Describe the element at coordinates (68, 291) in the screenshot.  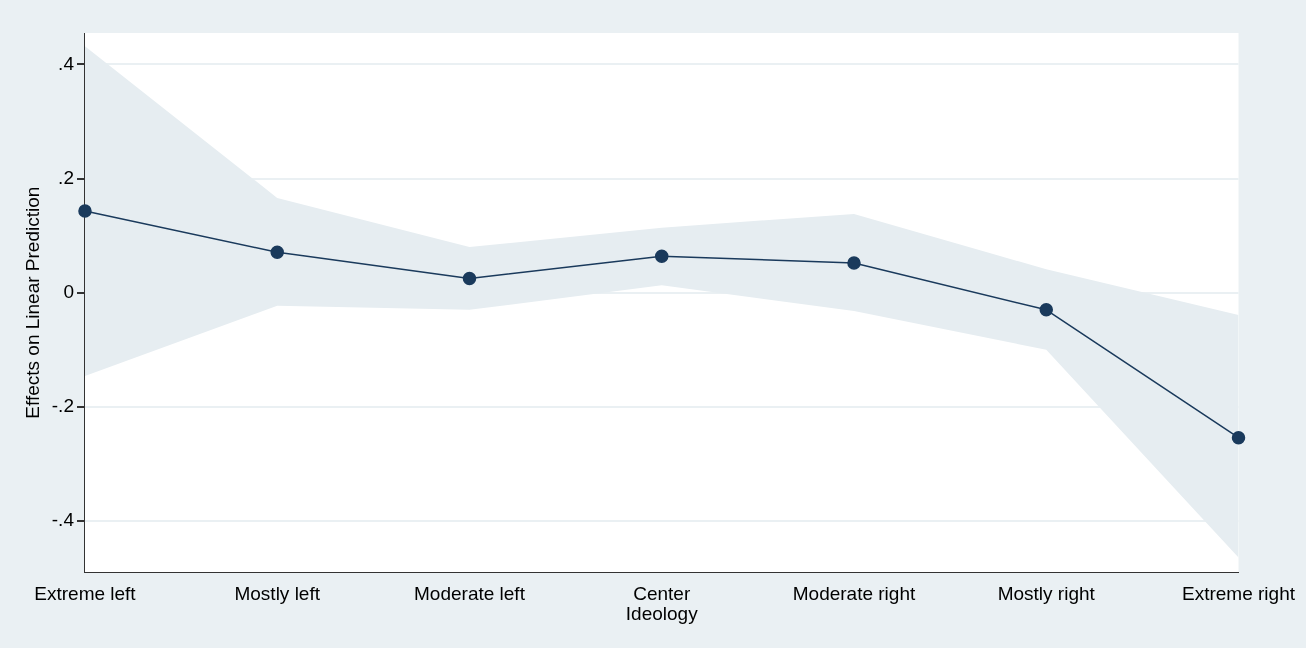
I see `y-tick-label: 0` at that location.